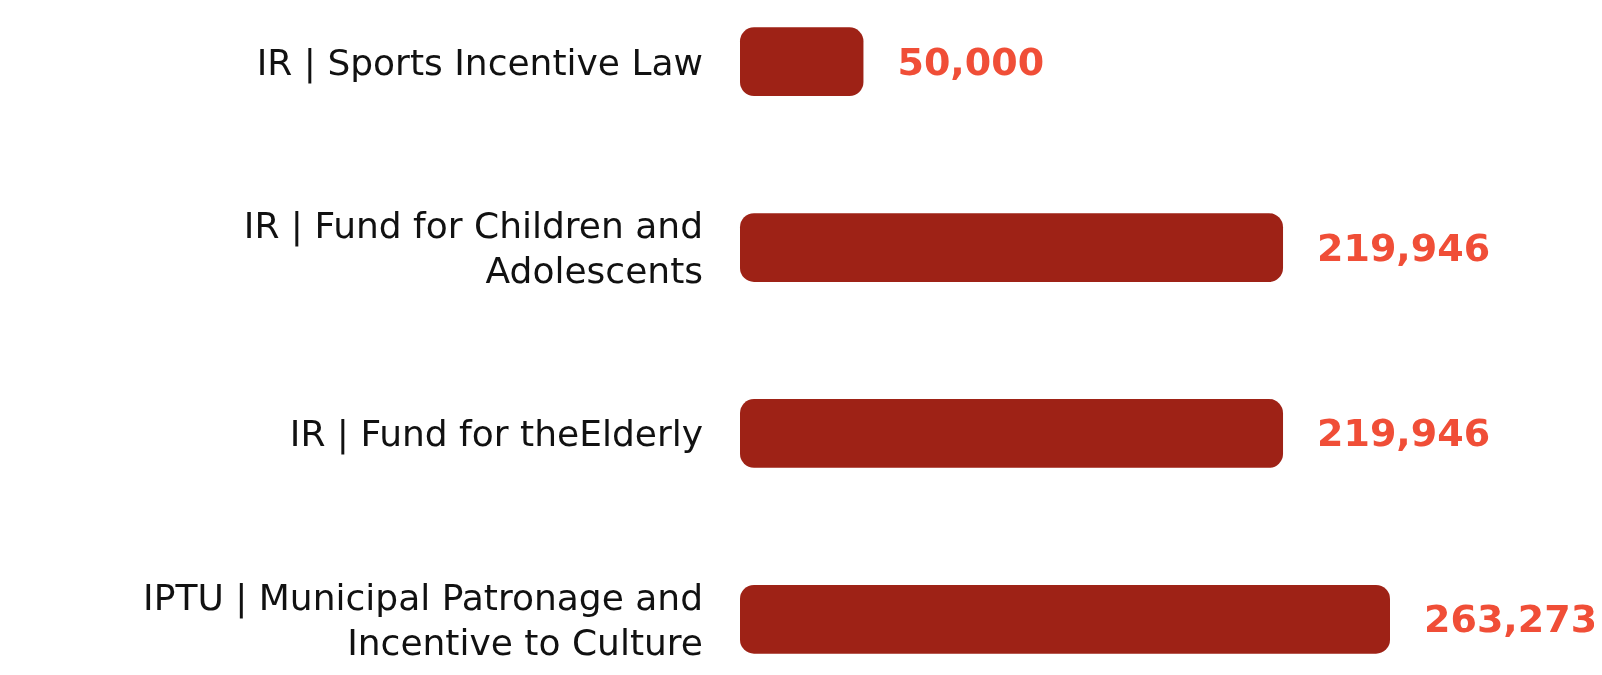 The height and width of the screenshot is (675, 1602). Describe the element at coordinates (423, 619) in the screenshot. I see `y-tick-label: IPTU | Municipal Patronage and Incentive to Culture` at that location.